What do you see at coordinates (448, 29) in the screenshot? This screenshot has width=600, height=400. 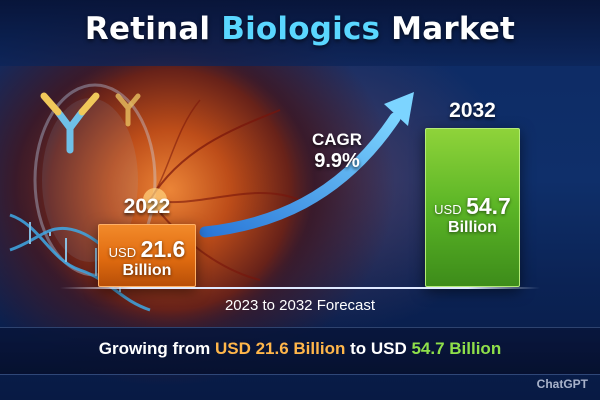 I see `title-part-2: Market` at bounding box center [448, 29].